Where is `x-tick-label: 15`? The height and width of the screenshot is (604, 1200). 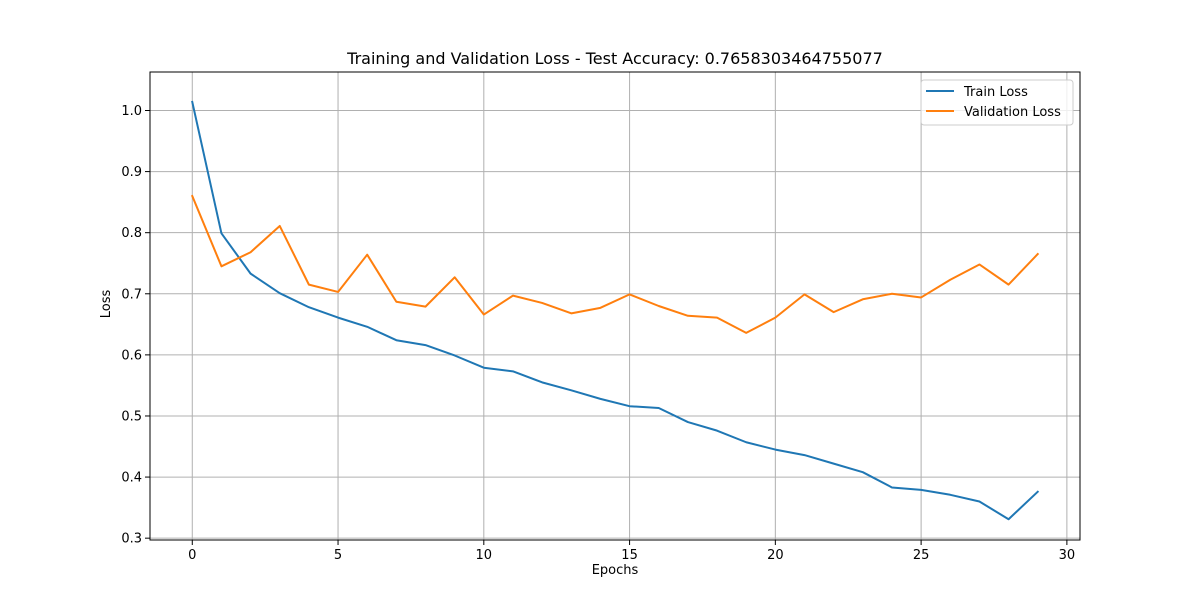
x-tick-label: 15 is located at coordinates (629, 555).